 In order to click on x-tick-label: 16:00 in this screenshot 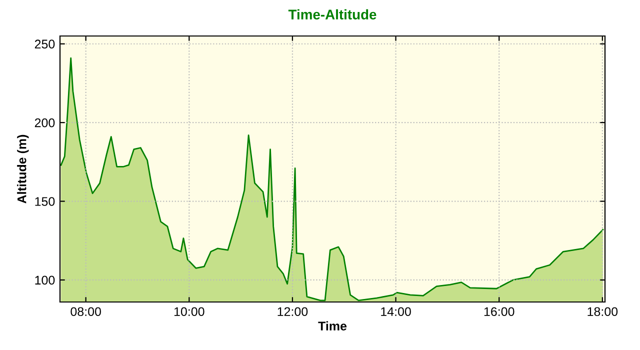, I will do `click(499, 311)`.